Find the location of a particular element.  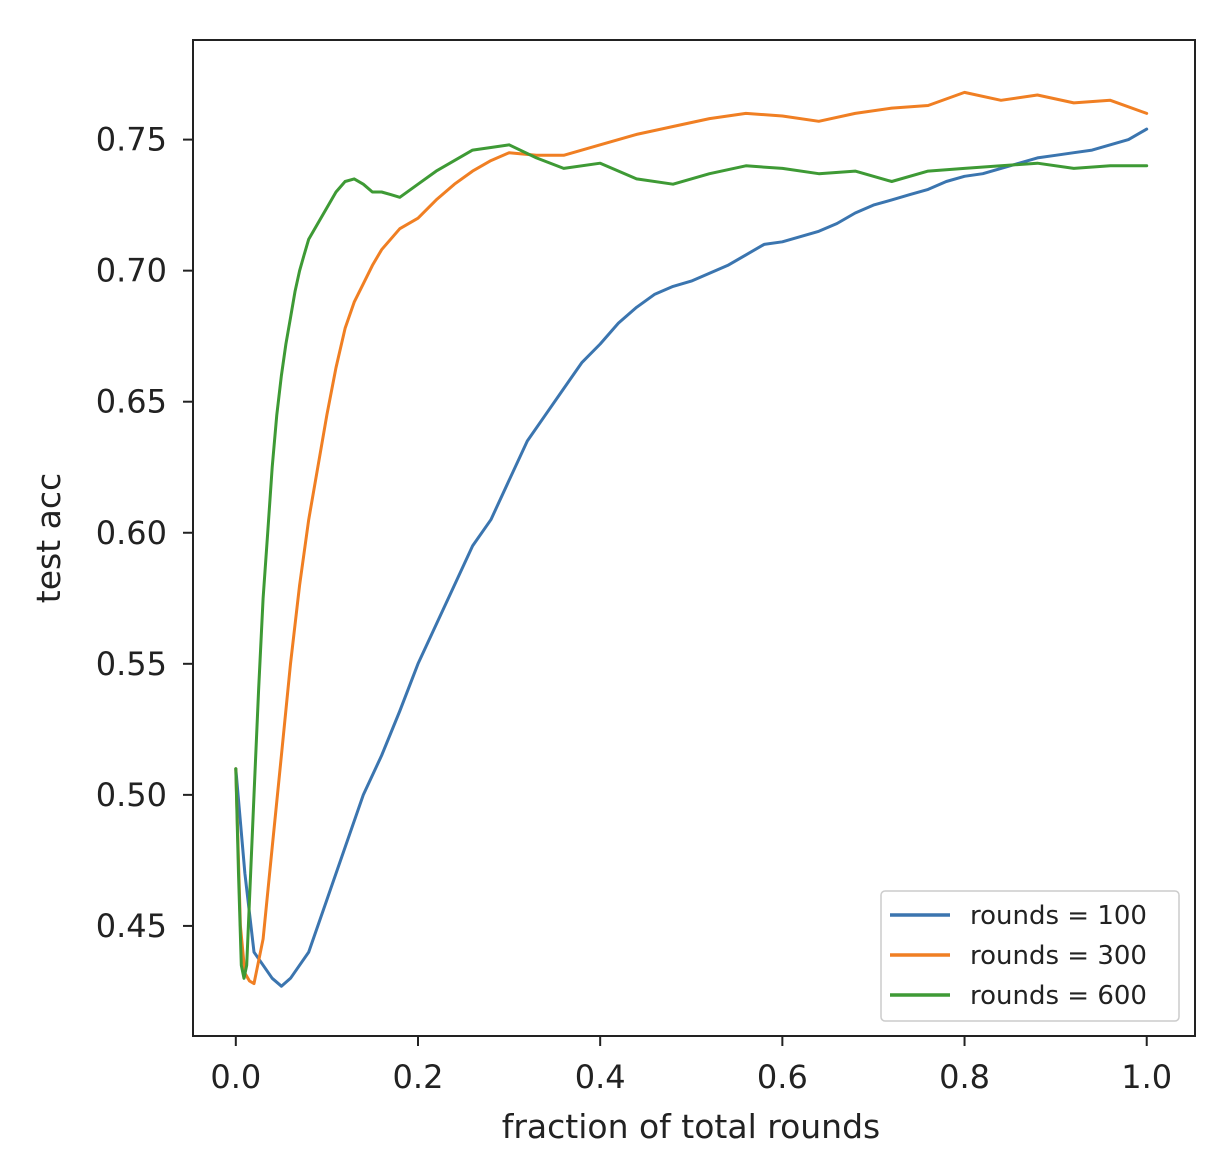

x-axis-label: fraction of total rounds is located at coordinates (691, 1126).